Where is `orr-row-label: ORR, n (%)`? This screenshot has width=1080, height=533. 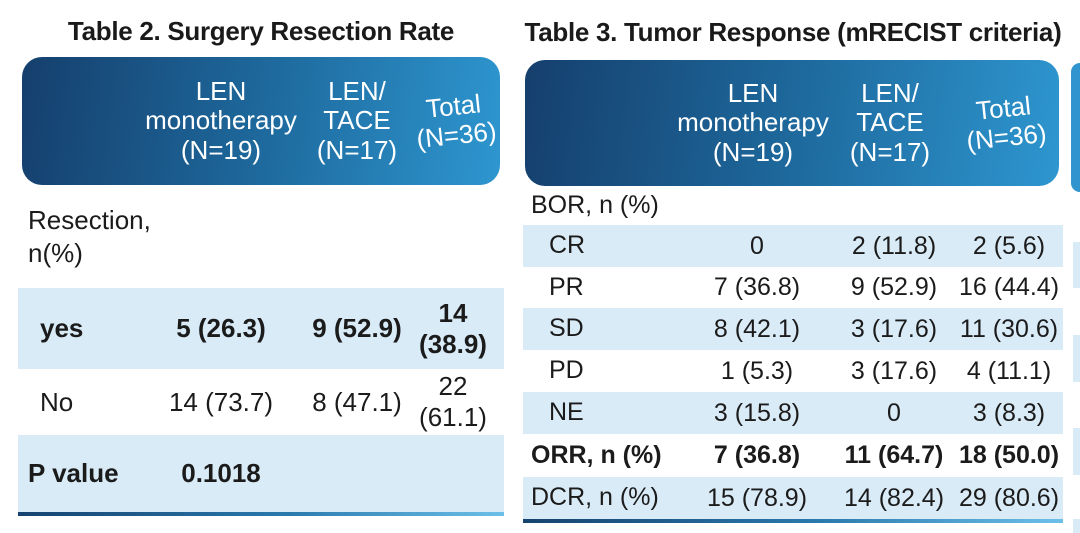
orr-row-label: ORR, n (%) is located at coordinates (596, 454).